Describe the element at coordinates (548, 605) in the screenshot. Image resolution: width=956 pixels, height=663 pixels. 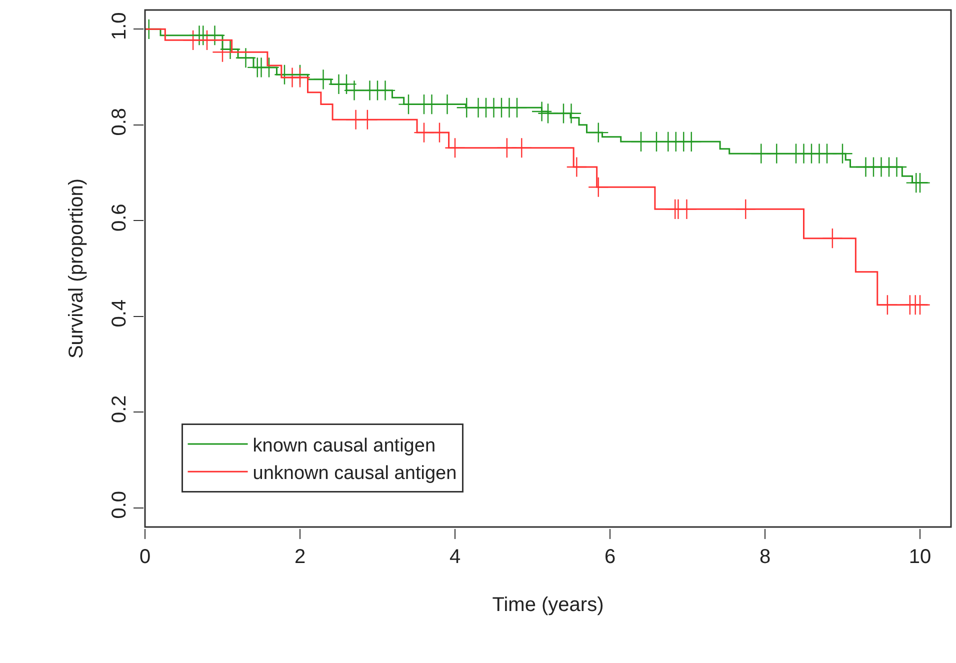
I see `x-axis-title: Time (years)` at that location.